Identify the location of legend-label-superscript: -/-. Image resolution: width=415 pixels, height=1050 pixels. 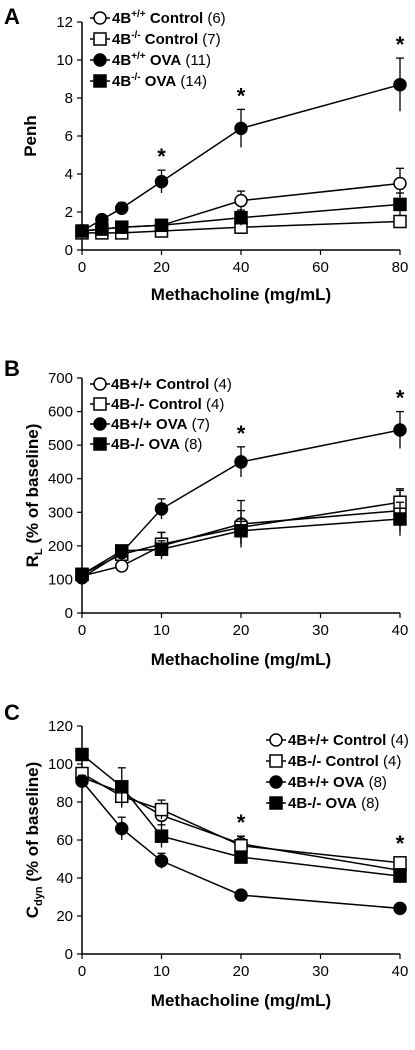
(135, 77).